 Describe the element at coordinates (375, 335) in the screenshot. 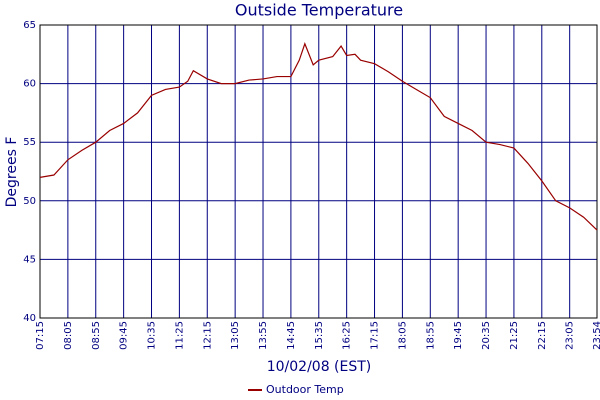

I see `x-tick-label: 17:15` at that location.